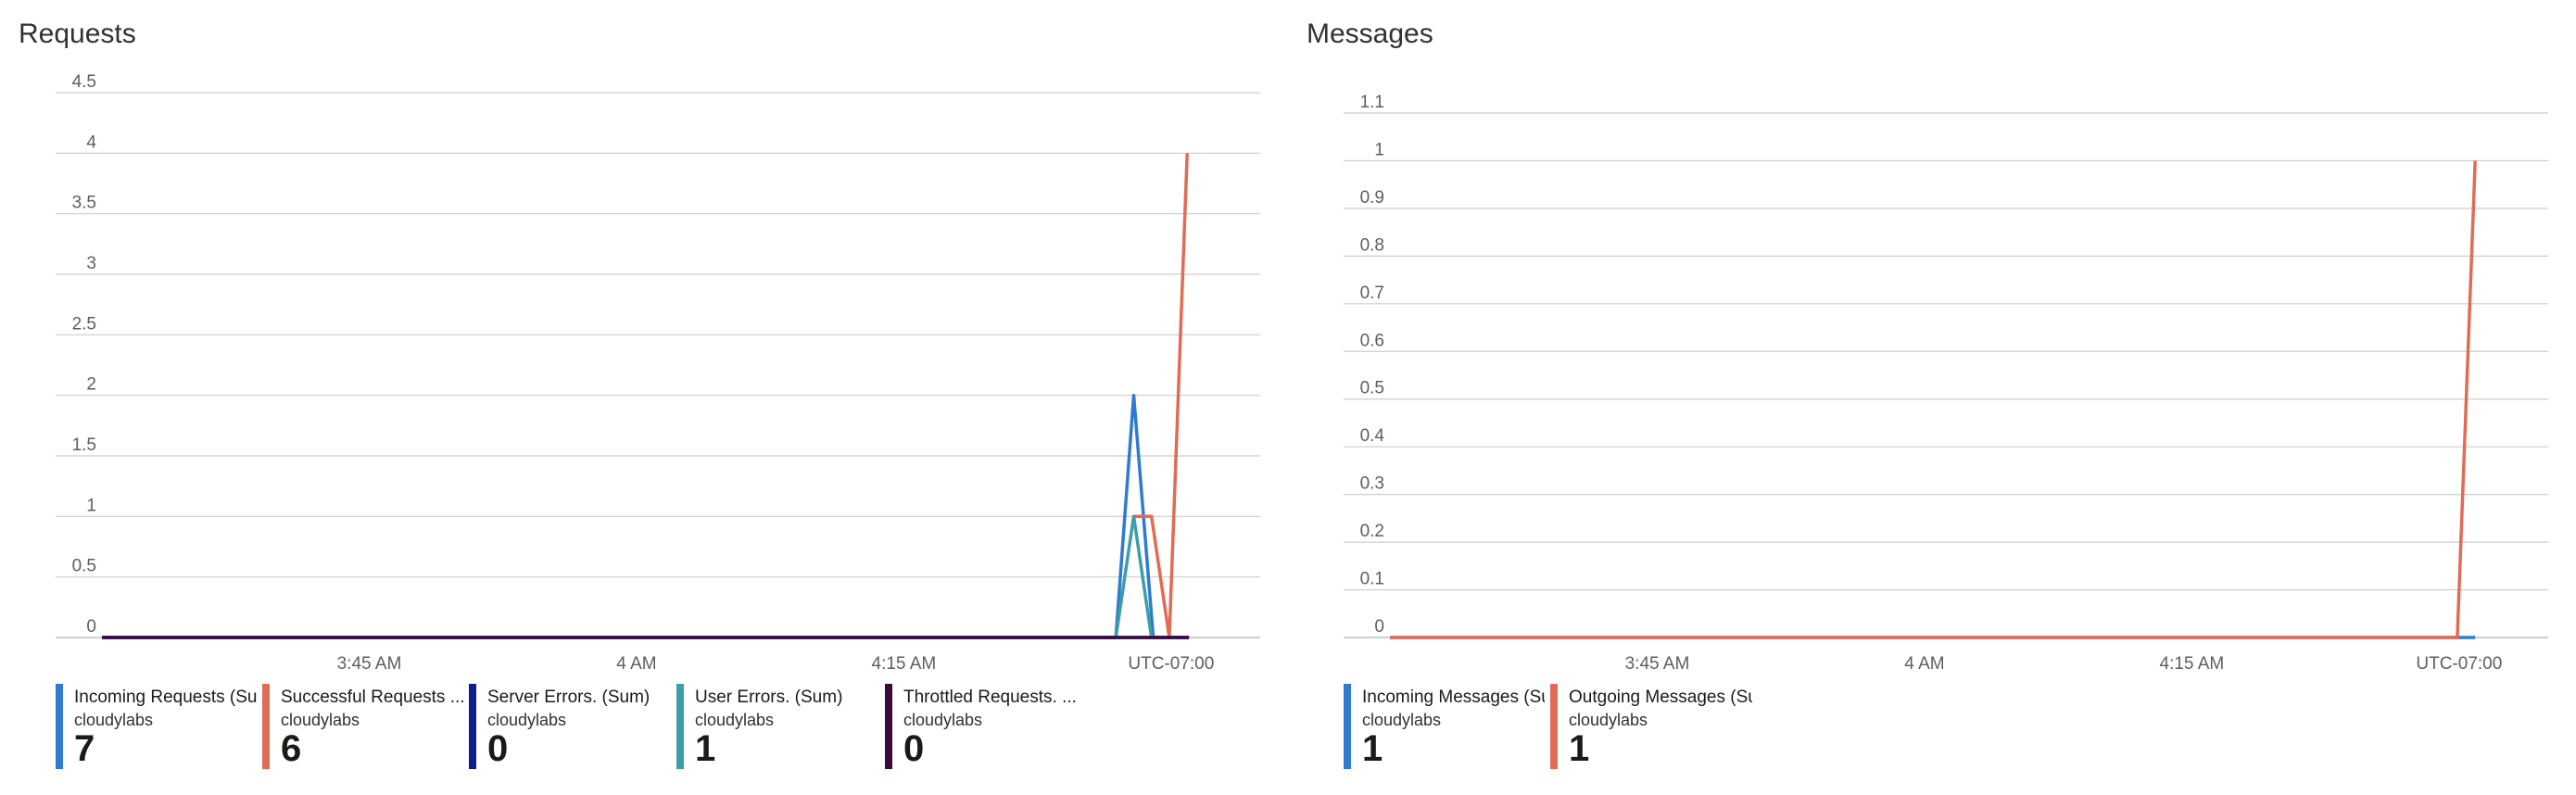 The height and width of the screenshot is (795, 2576). What do you see at coordinates (1660, 697) in the screenshot?
I see `legend-series-name: Outgoing Messages (Sum)` at bounding box center [1660, 697].